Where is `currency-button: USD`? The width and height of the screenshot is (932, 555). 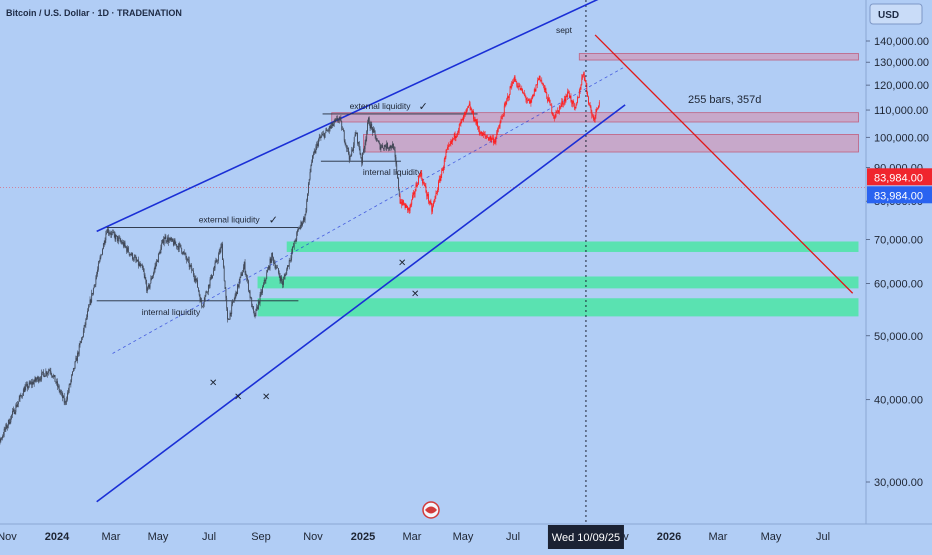 currency-button: USD is located at coordinates (896, 14).